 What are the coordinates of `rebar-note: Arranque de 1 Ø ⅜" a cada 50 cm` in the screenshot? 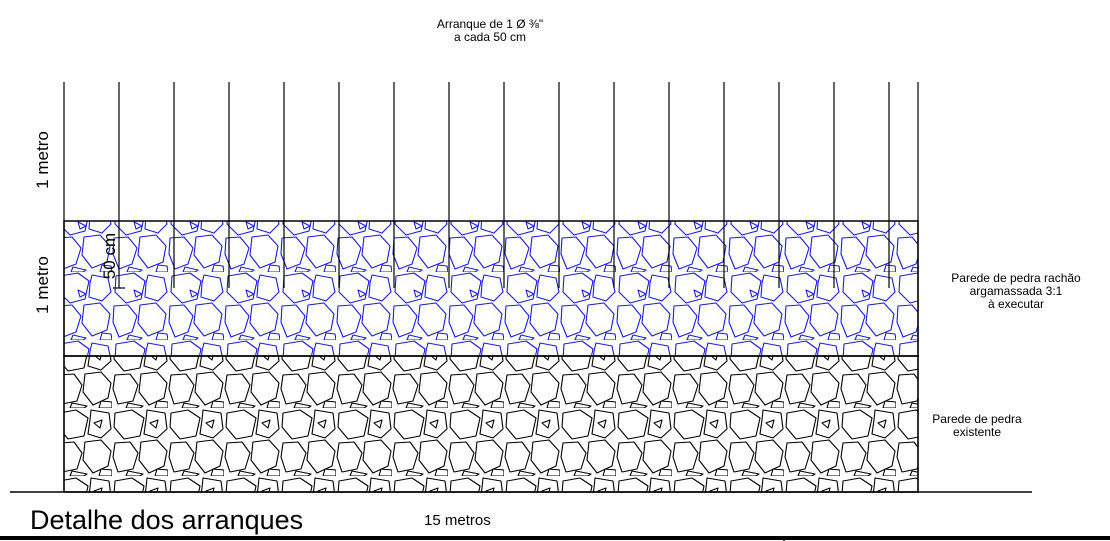 It's located at (490, 31).